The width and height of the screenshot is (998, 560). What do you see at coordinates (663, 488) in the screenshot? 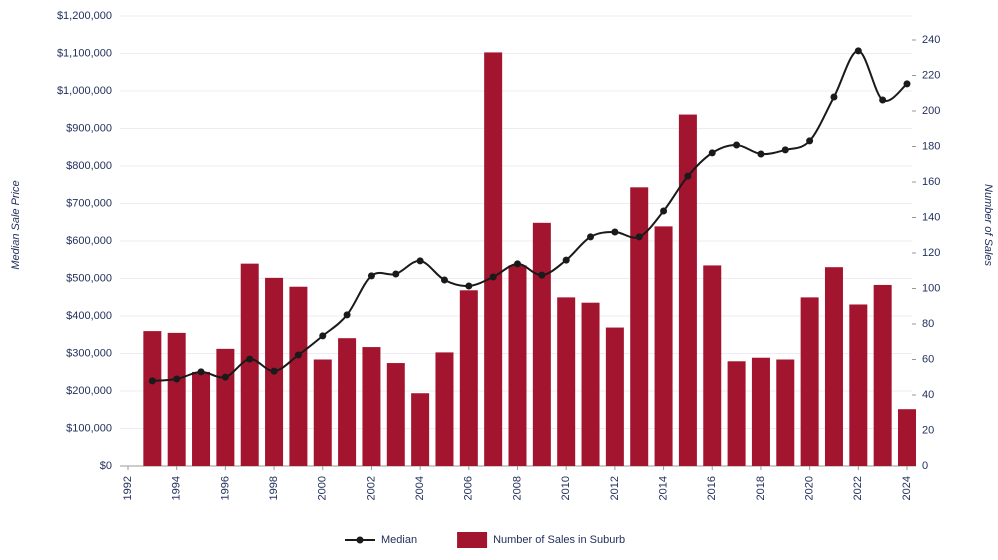
I see `x-tick-label: 2014` at bounding box center [663, 488].